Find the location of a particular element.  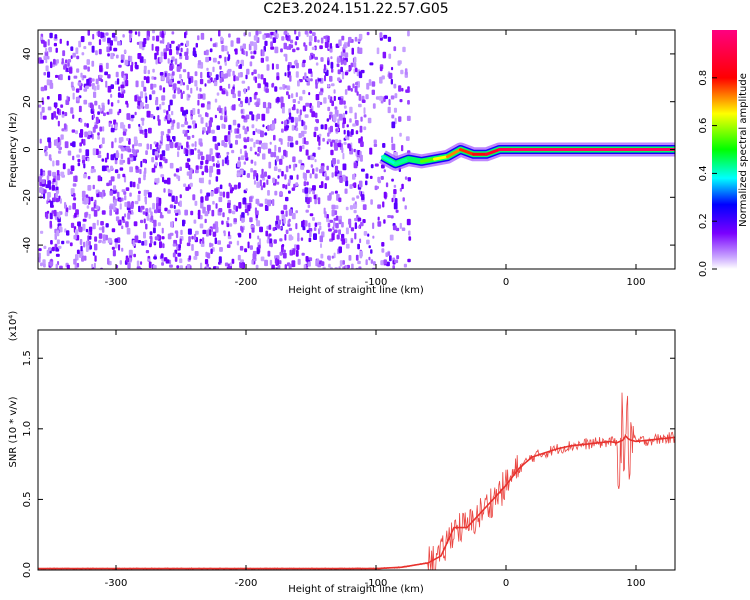

y-tick-label: -40 is located at coordinates (27, 245).